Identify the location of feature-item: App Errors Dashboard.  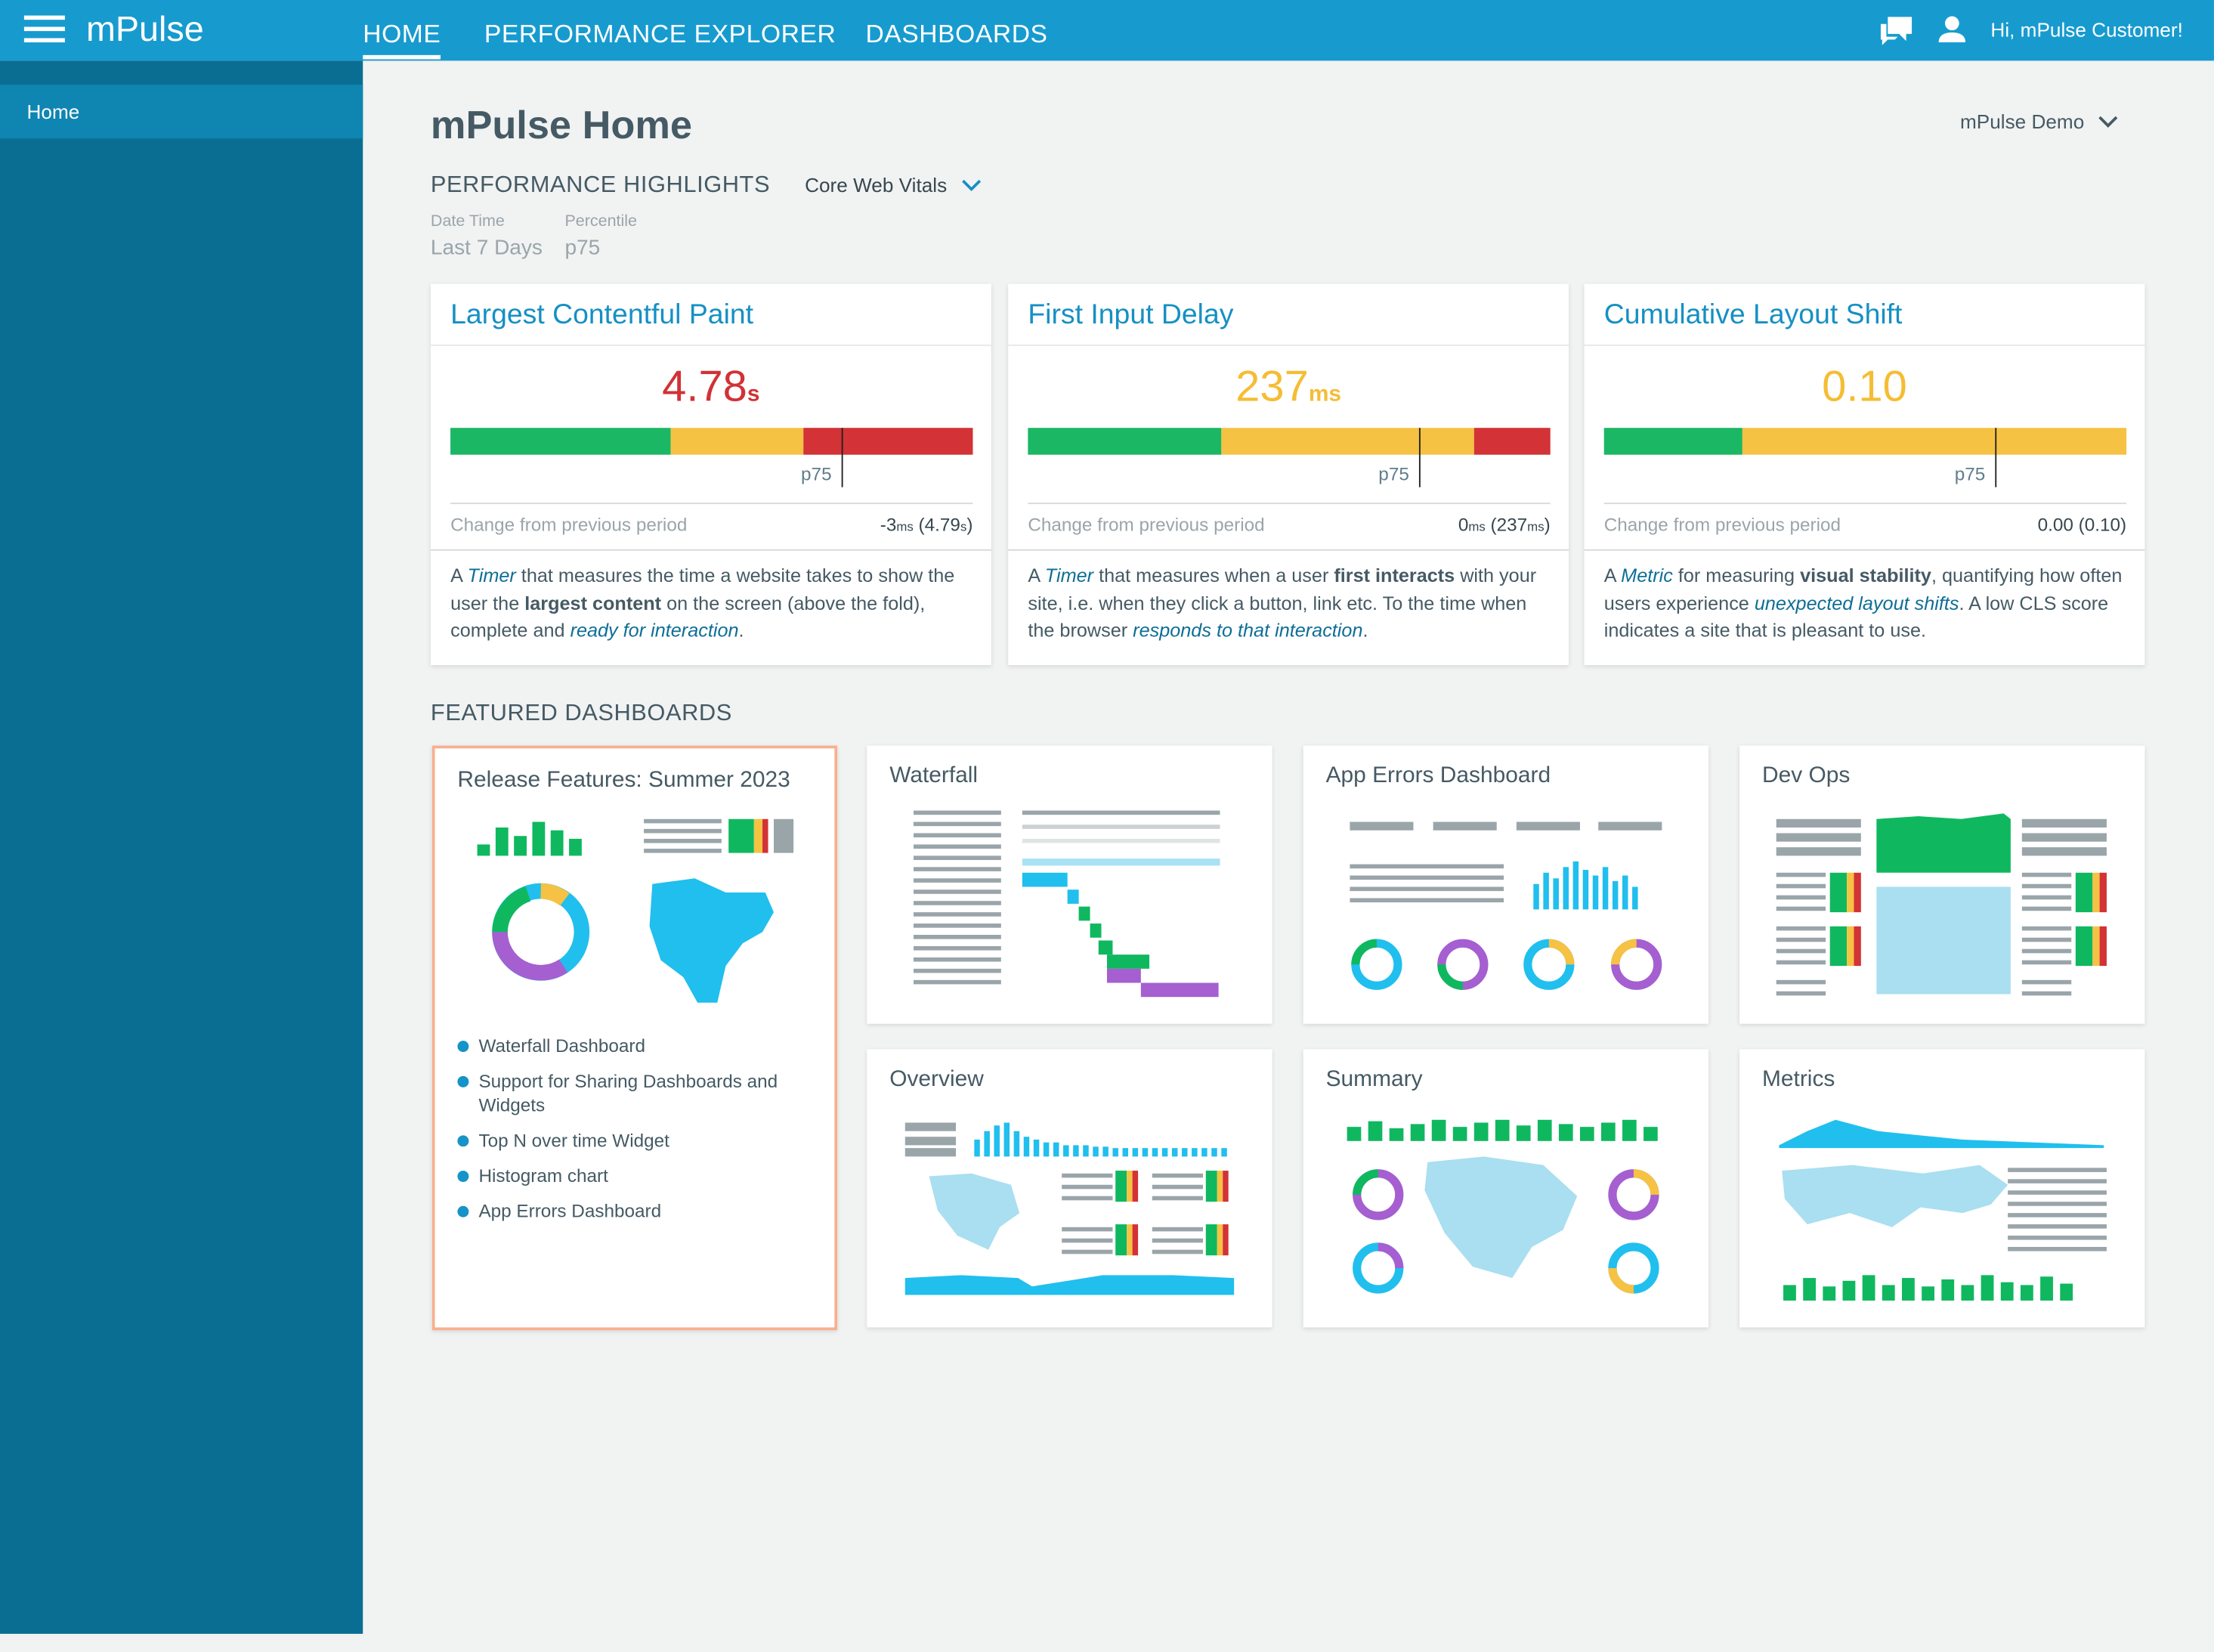
(633, 1211).